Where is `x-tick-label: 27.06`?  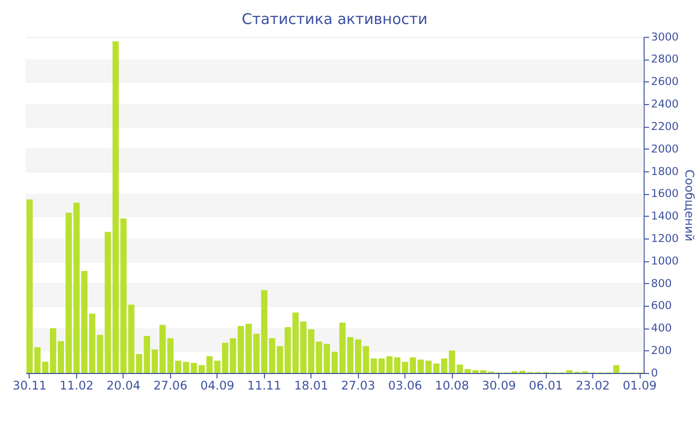
x-tick-label: 27.06 is located at coordinates (170, 385).